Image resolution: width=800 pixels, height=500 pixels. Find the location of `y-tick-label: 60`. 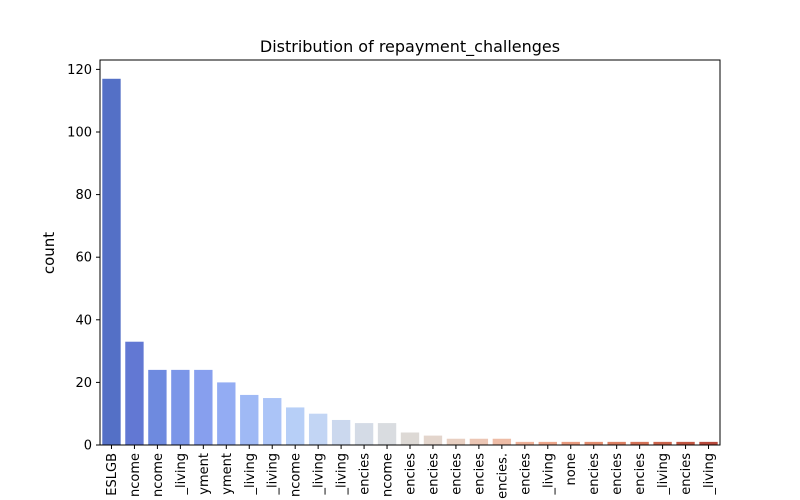

y-tick-label: 60 is located at coordinates (83, 258).